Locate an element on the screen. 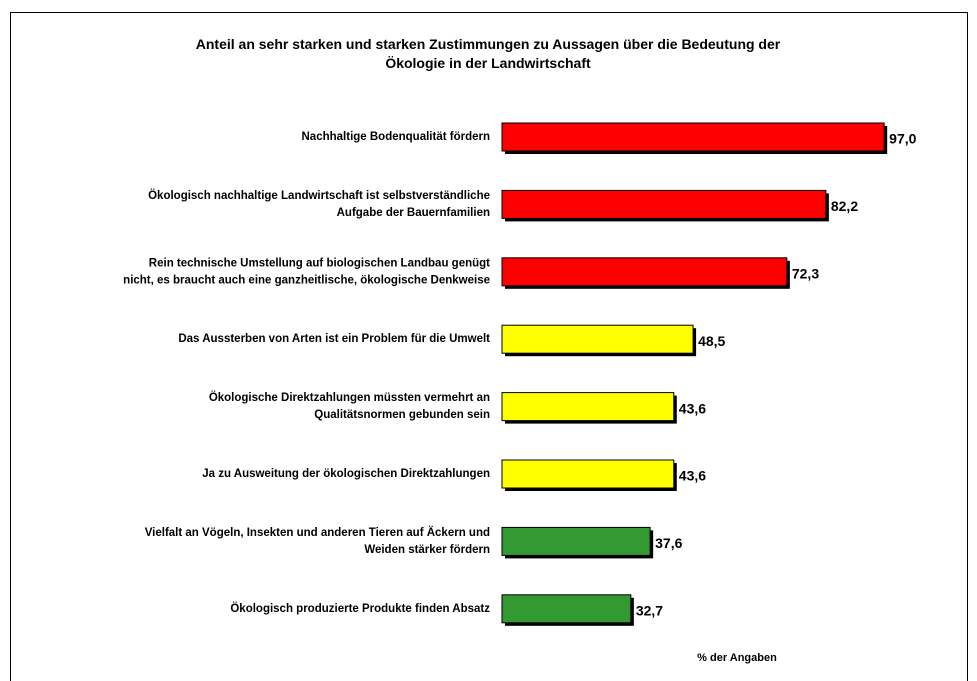  x-axis-label: % der Angaben is located at coordinates (737, 658).